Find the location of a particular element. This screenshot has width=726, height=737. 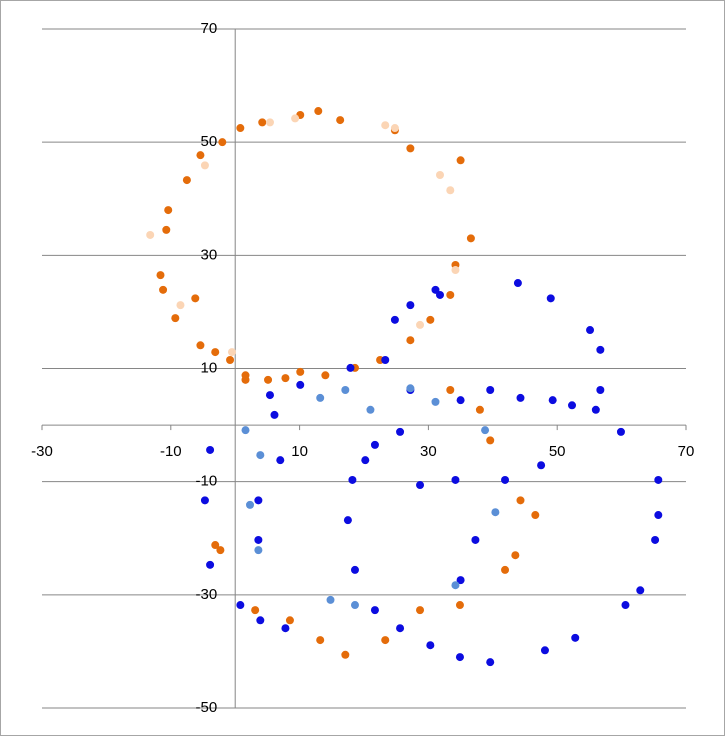

y-tick-label: -50 is located at coordinates (207, 707).